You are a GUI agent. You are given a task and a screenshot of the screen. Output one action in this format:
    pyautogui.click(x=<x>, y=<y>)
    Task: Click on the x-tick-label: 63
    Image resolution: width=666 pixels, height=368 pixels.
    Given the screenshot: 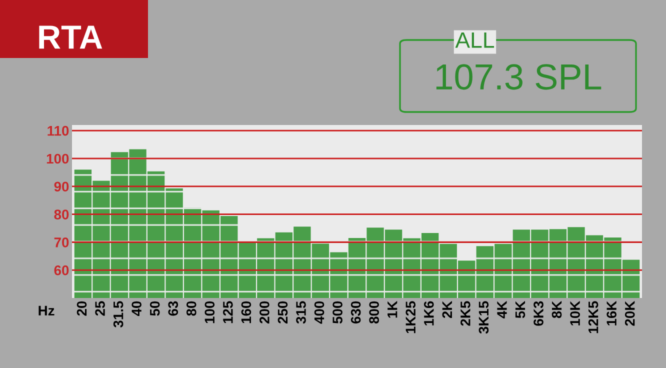 What is the action you would take?
    pyautogui.click(x=173, y=308)
    